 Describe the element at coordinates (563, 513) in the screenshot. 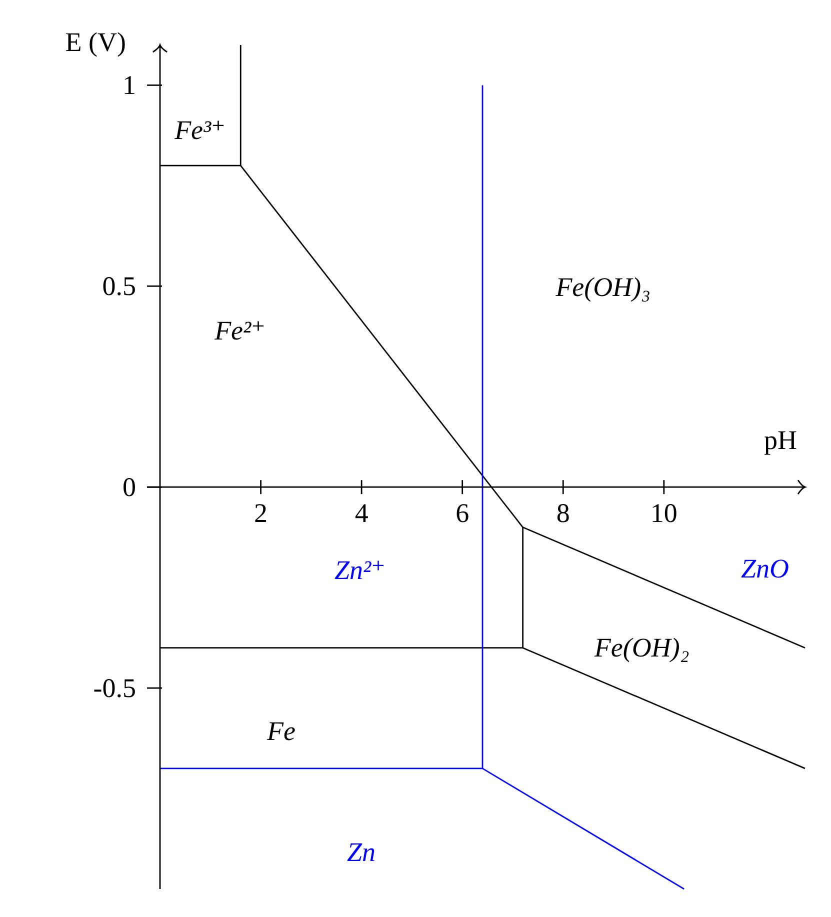

I see `x-tick-label: 8` at that location.